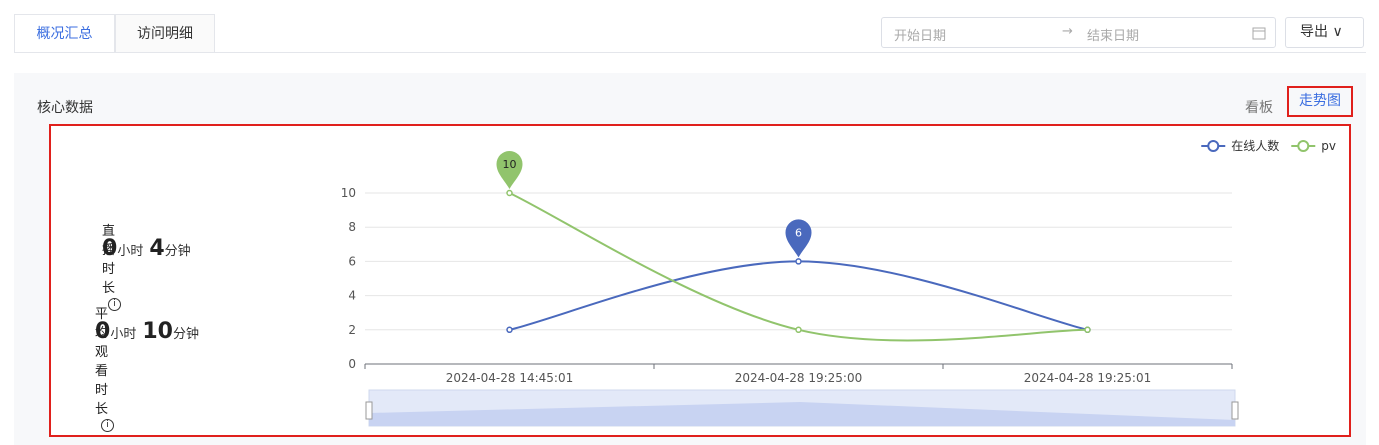 This screenshot has width=1379, height=445. What do you see at coordinates (1078, 32) in the screenshot?
I see `date-picker: 开始日期 → 结束日期` at bounding box center [1078, 32].